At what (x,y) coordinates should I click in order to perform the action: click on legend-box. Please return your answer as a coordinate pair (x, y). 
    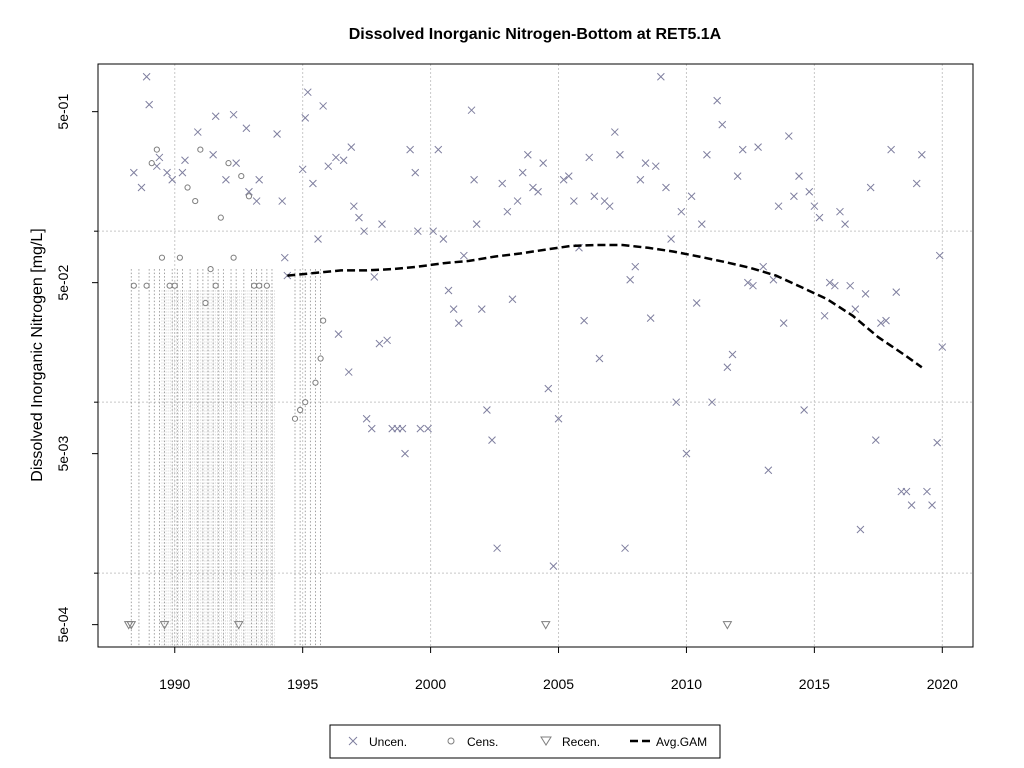
    Looking at the image, I should click on (525, 741).